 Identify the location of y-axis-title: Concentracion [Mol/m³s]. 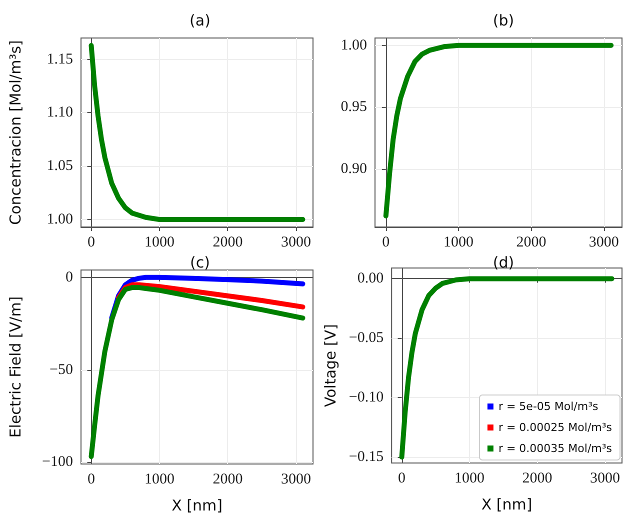
(15, 132).